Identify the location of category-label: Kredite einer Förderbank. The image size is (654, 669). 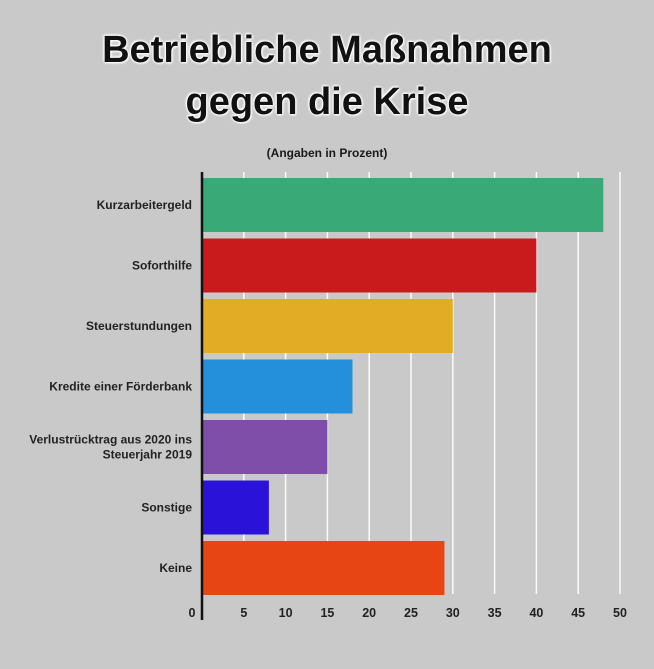
(120, 387).